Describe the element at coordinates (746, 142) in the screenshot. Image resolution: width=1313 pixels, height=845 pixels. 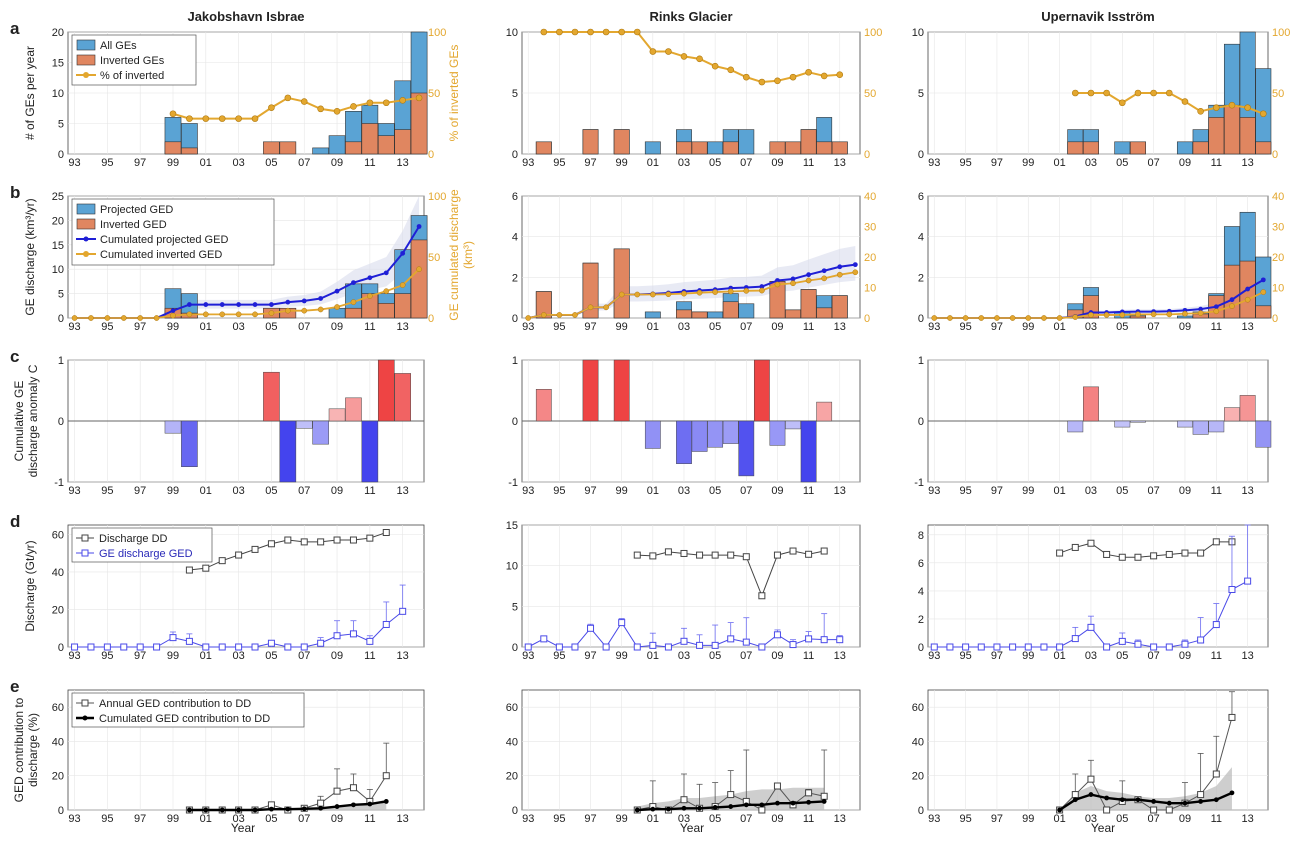
I see `bar-all-ges` at that location.